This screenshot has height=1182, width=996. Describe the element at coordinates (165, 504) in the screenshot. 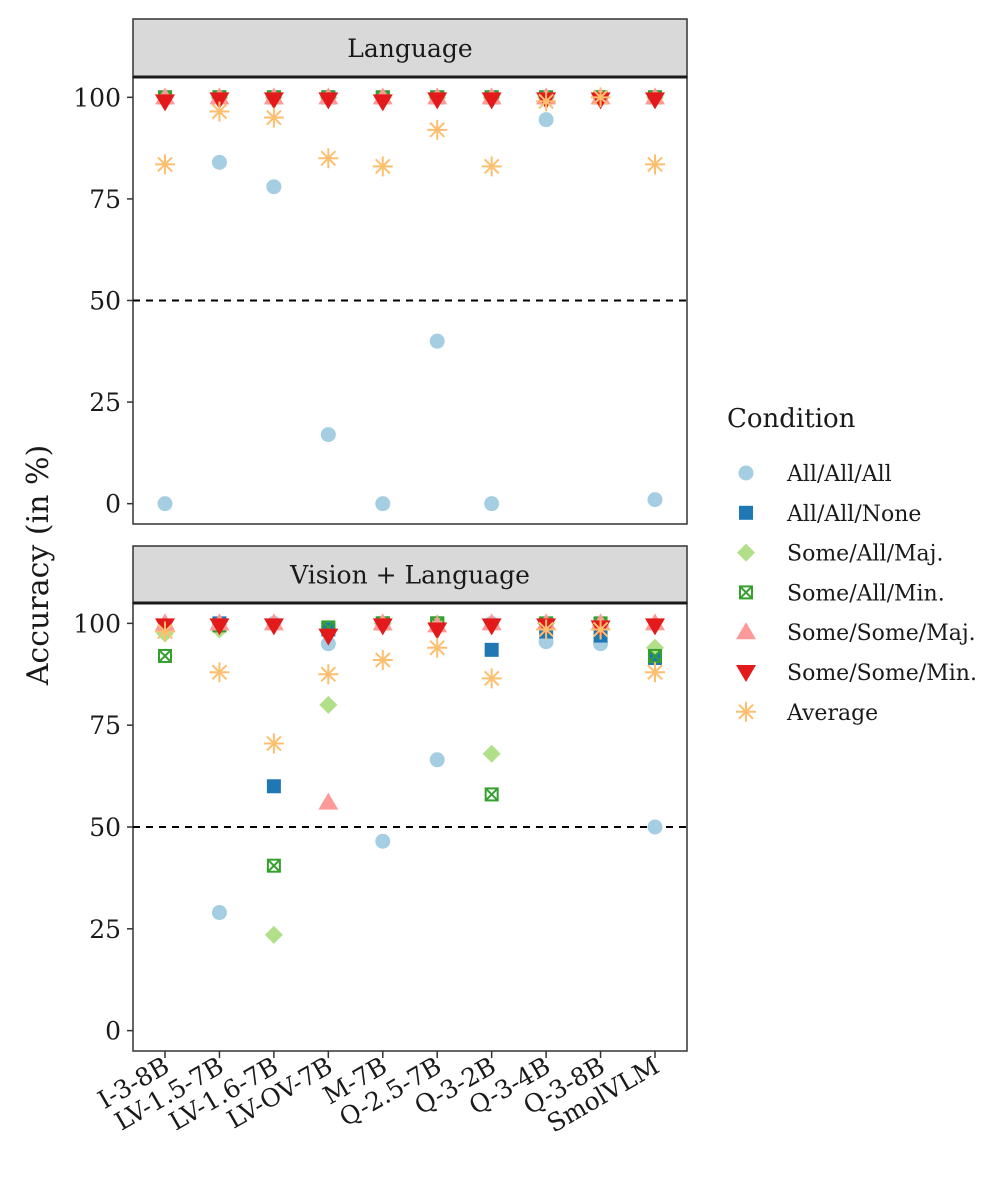

I see `point-all-all-all-i-3-8b` at that location.